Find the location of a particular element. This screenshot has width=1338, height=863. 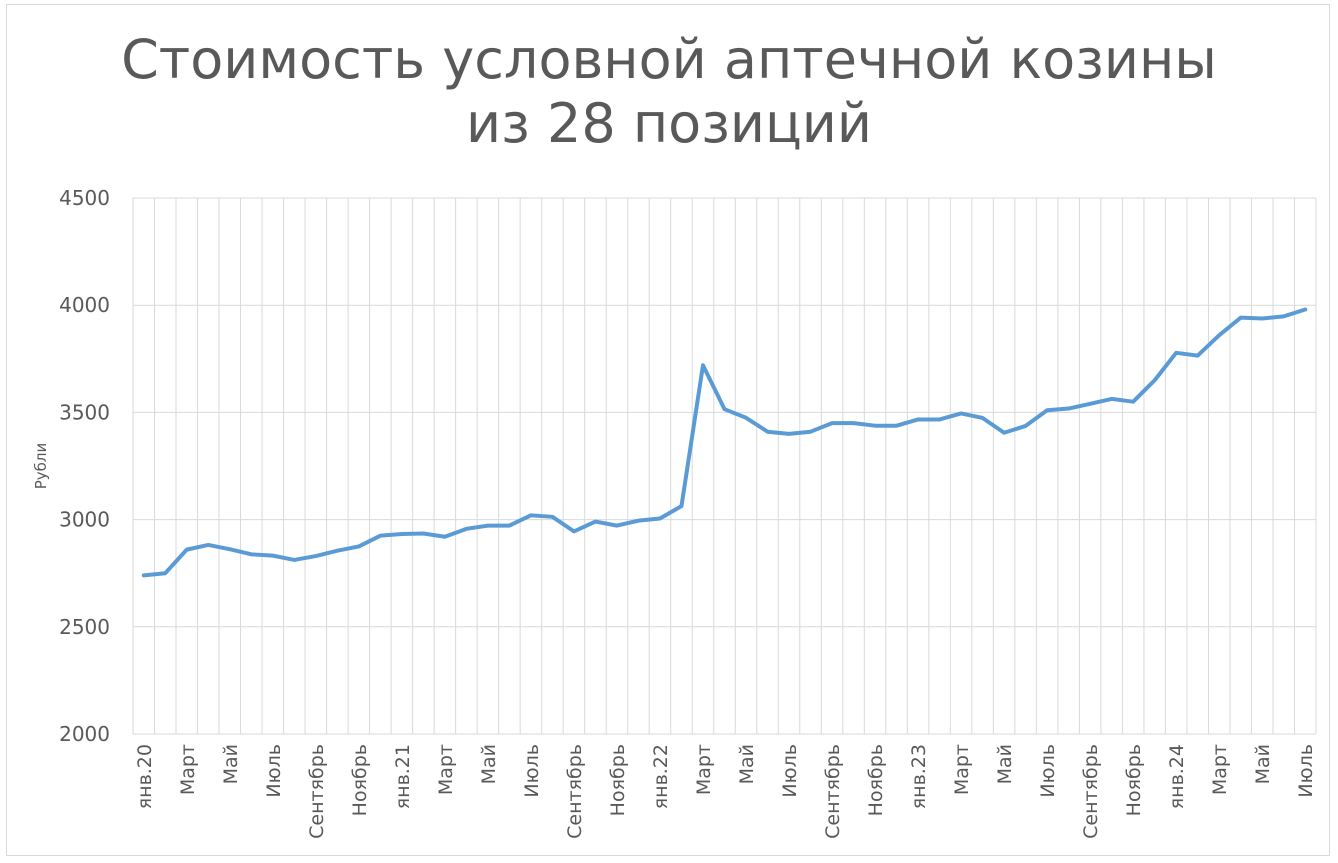

x-tick-label: янв.23 is located at coordinates (919, 776).